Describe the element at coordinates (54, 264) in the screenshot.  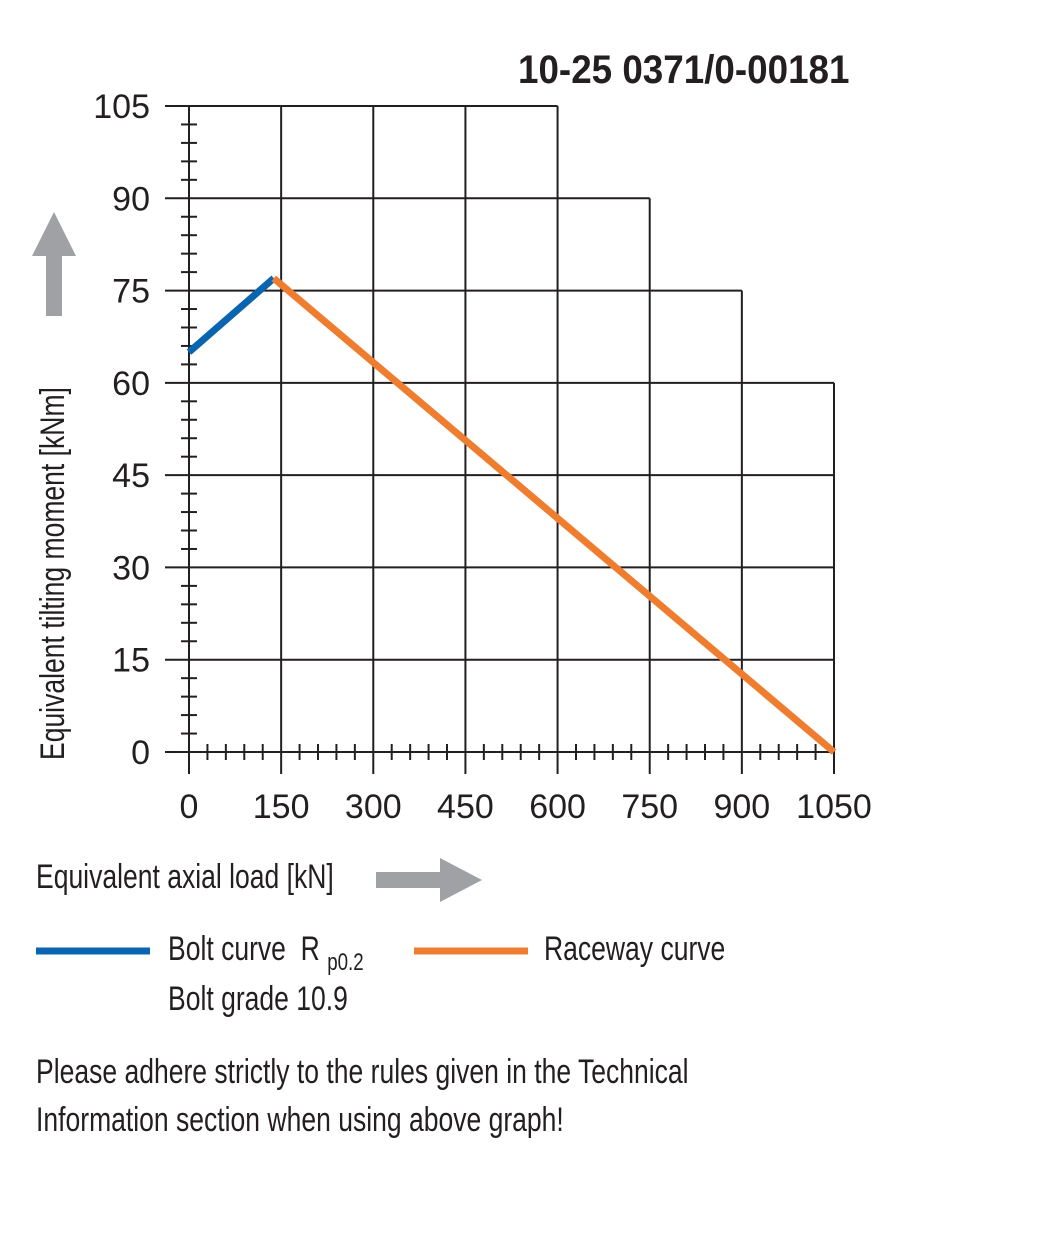
I see `y-axis-arrow-icon` at that location.